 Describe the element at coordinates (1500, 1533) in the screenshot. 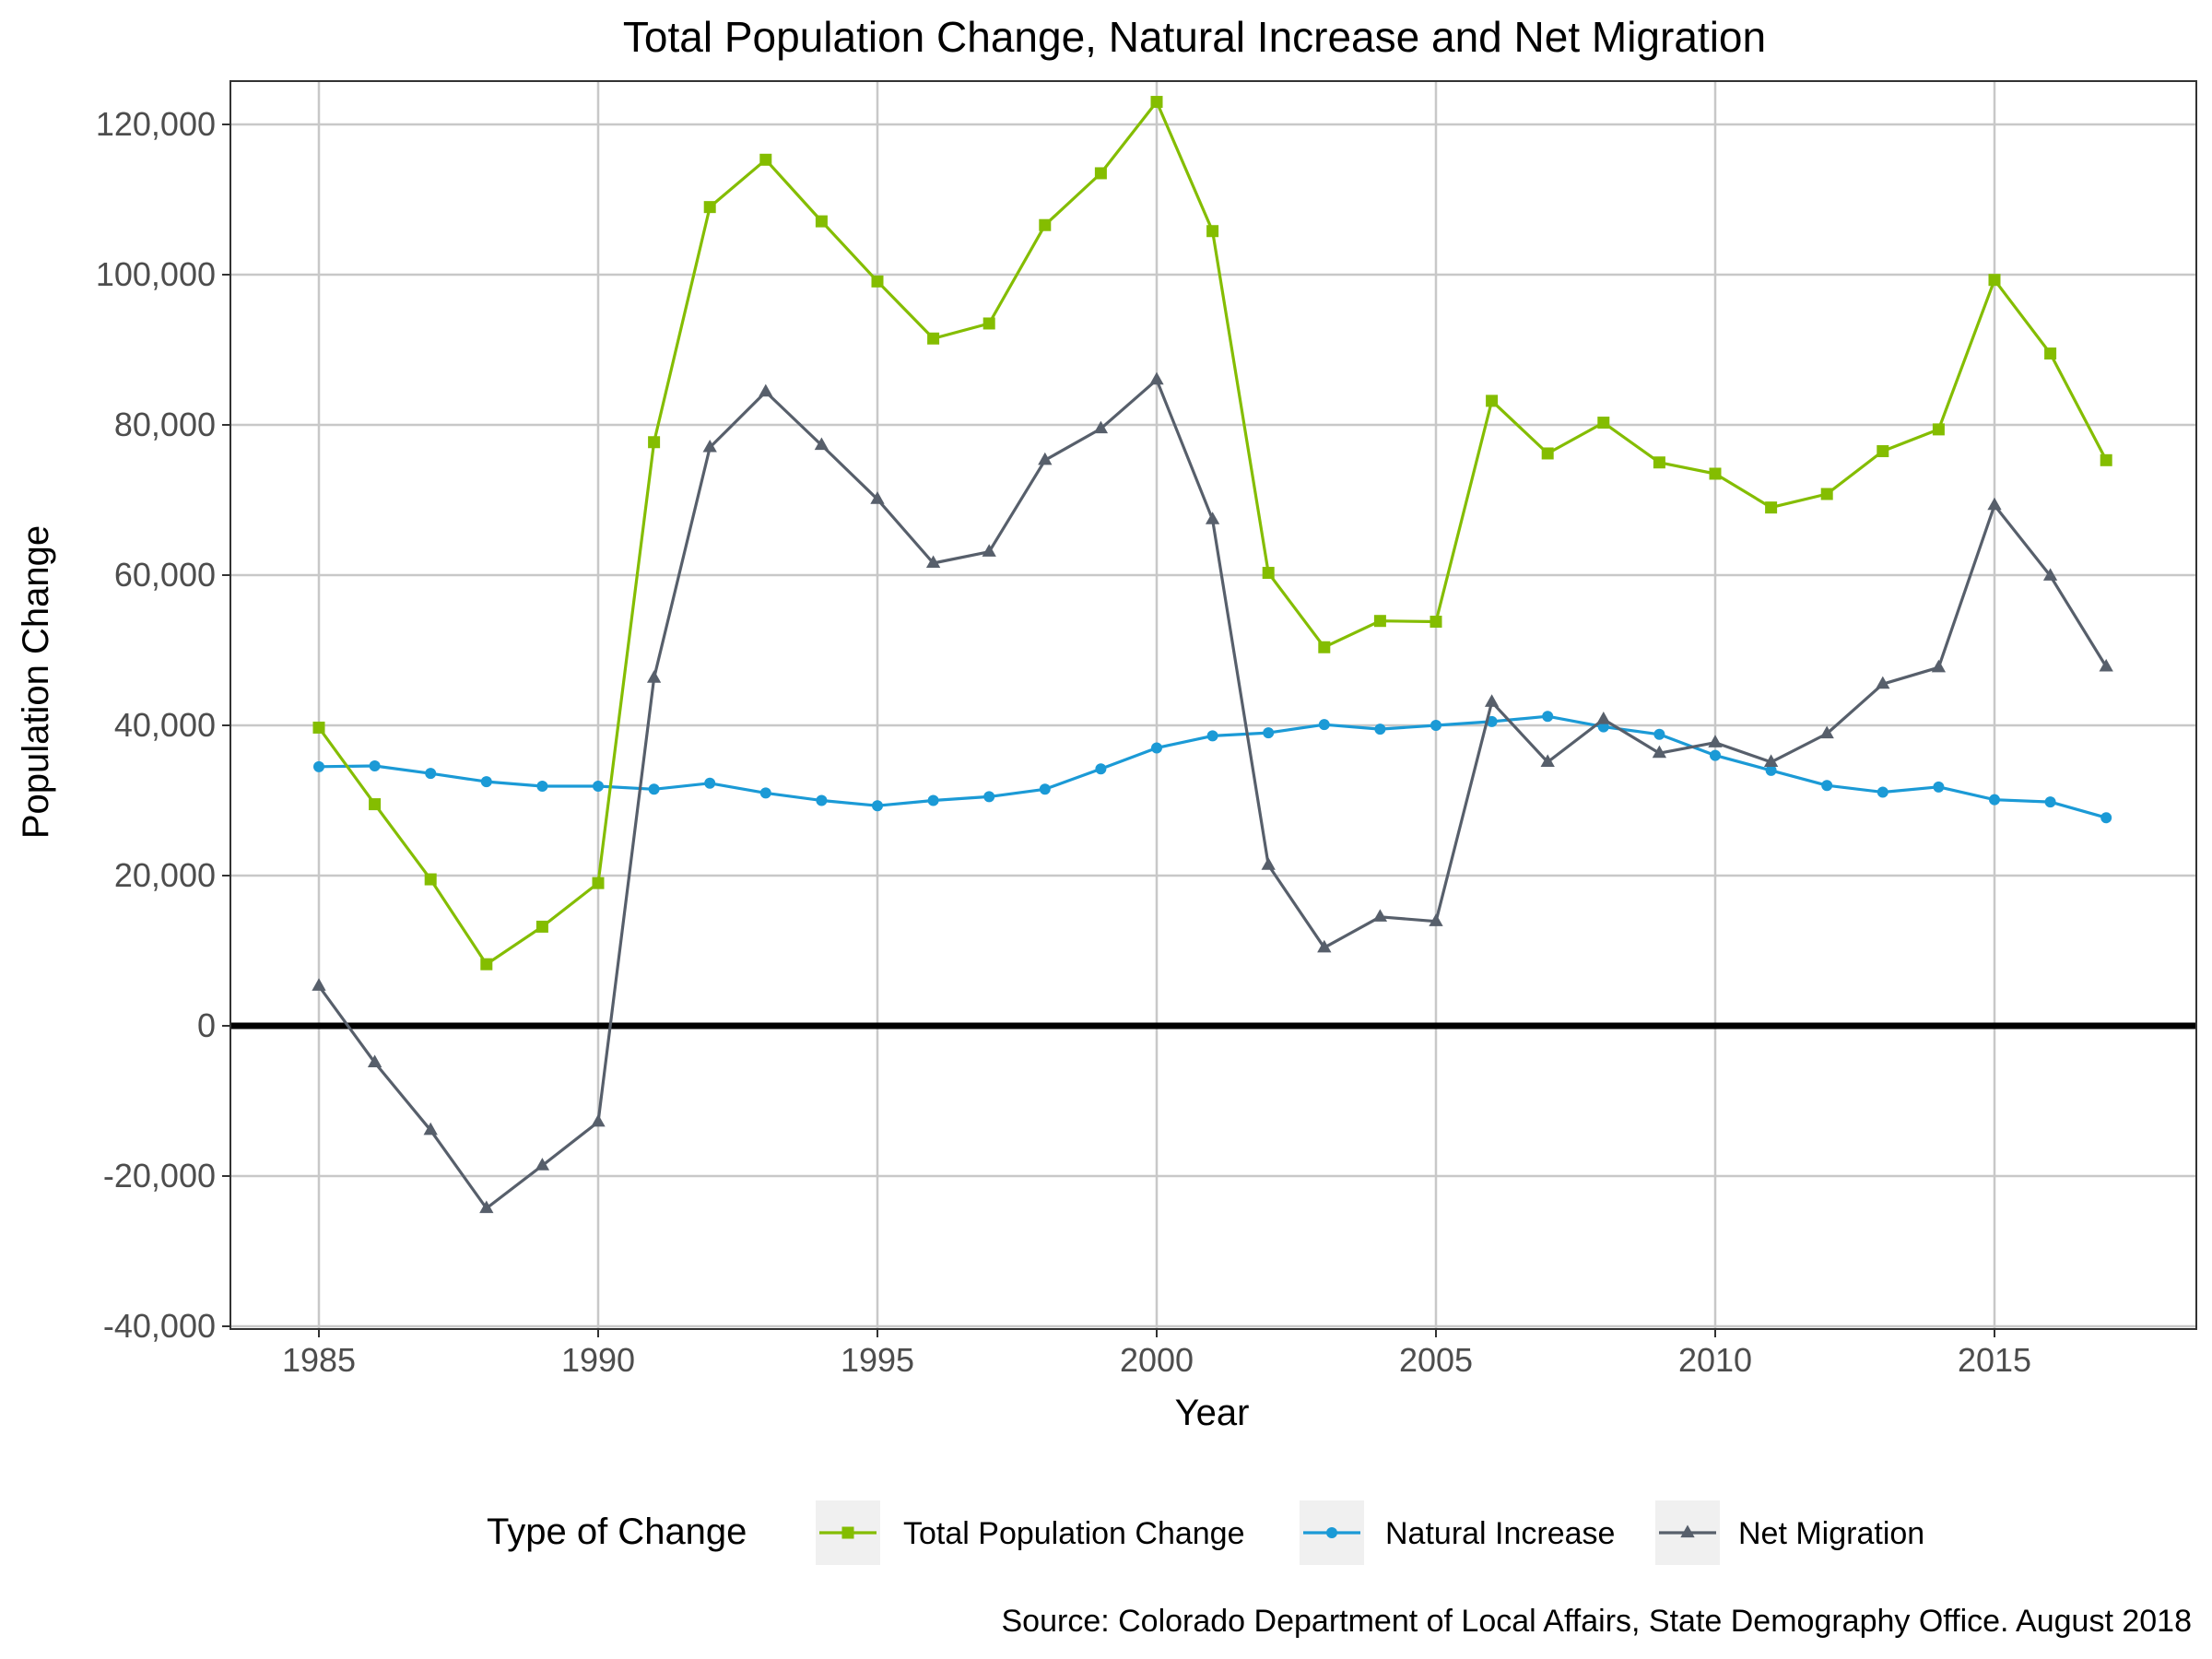

I see `legend-label: Natural Increase` at that location.